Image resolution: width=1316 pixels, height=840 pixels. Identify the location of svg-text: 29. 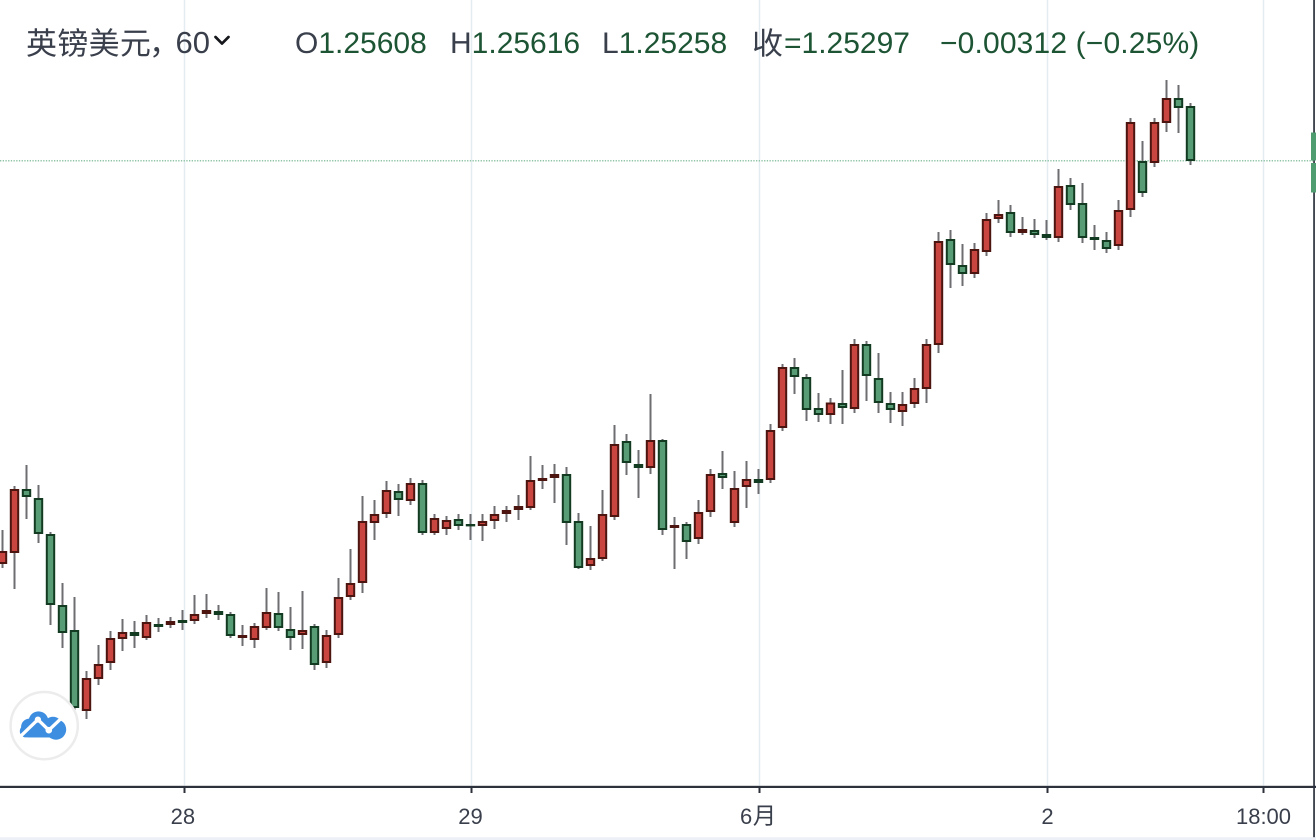
(470, 816).